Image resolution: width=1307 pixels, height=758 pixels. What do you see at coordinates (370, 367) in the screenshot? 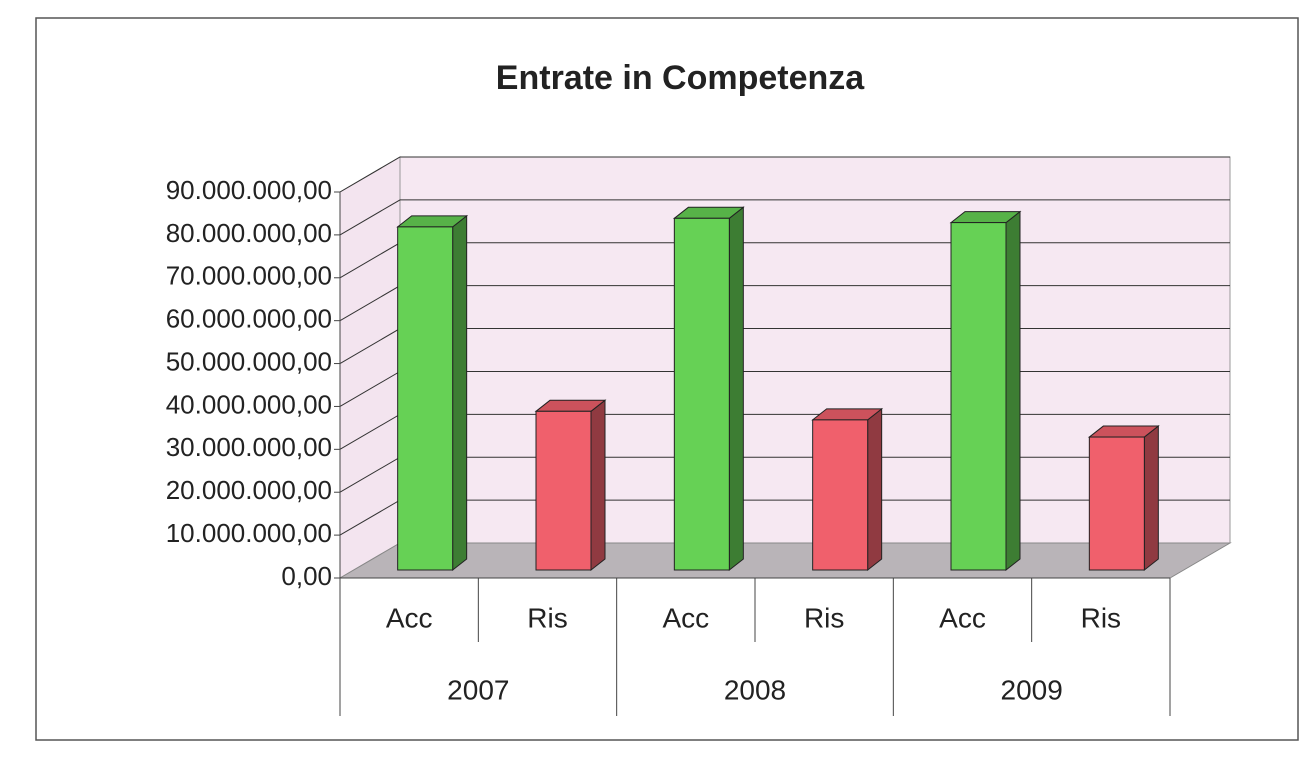
I see `side-wall` at bounding box center [370, 367].